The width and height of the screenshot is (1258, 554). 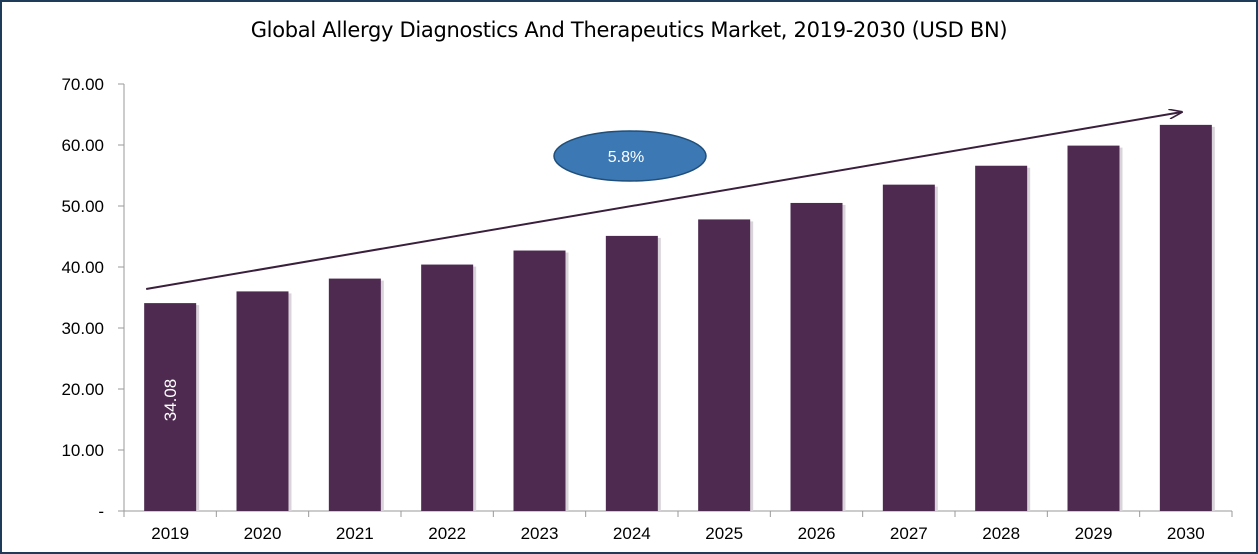 I want to click on bar-2021, so click(x=354, y=394).